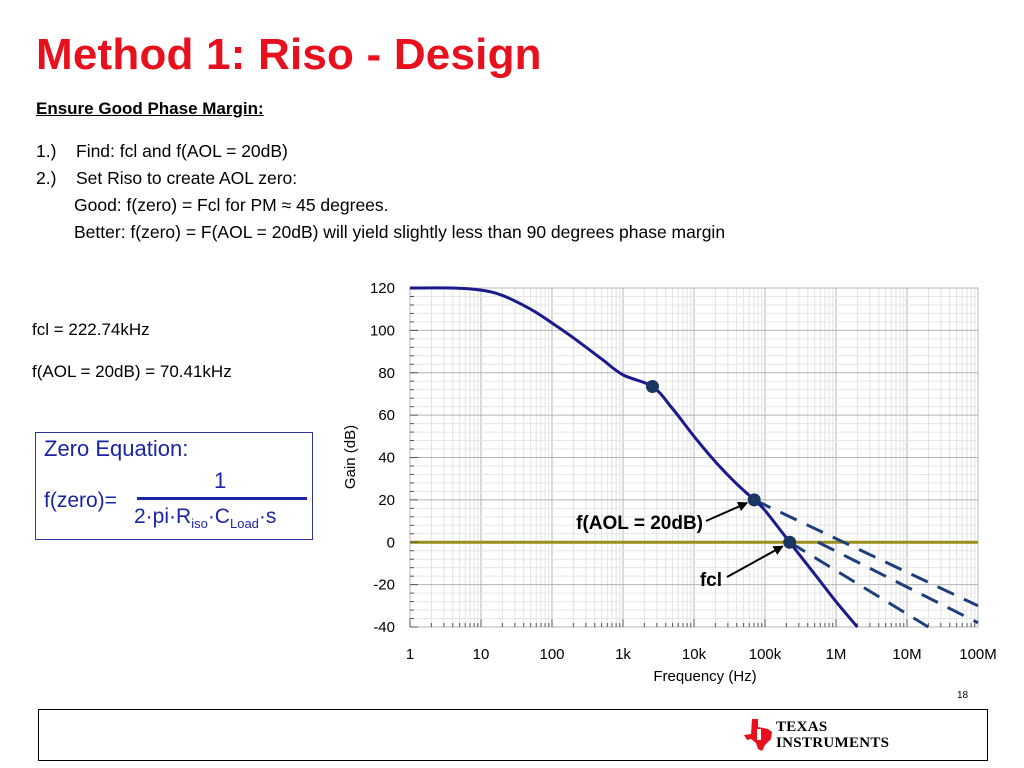  I want to click on ti-logo: TEXAS INSTRUMENTS, so click(816, 736).